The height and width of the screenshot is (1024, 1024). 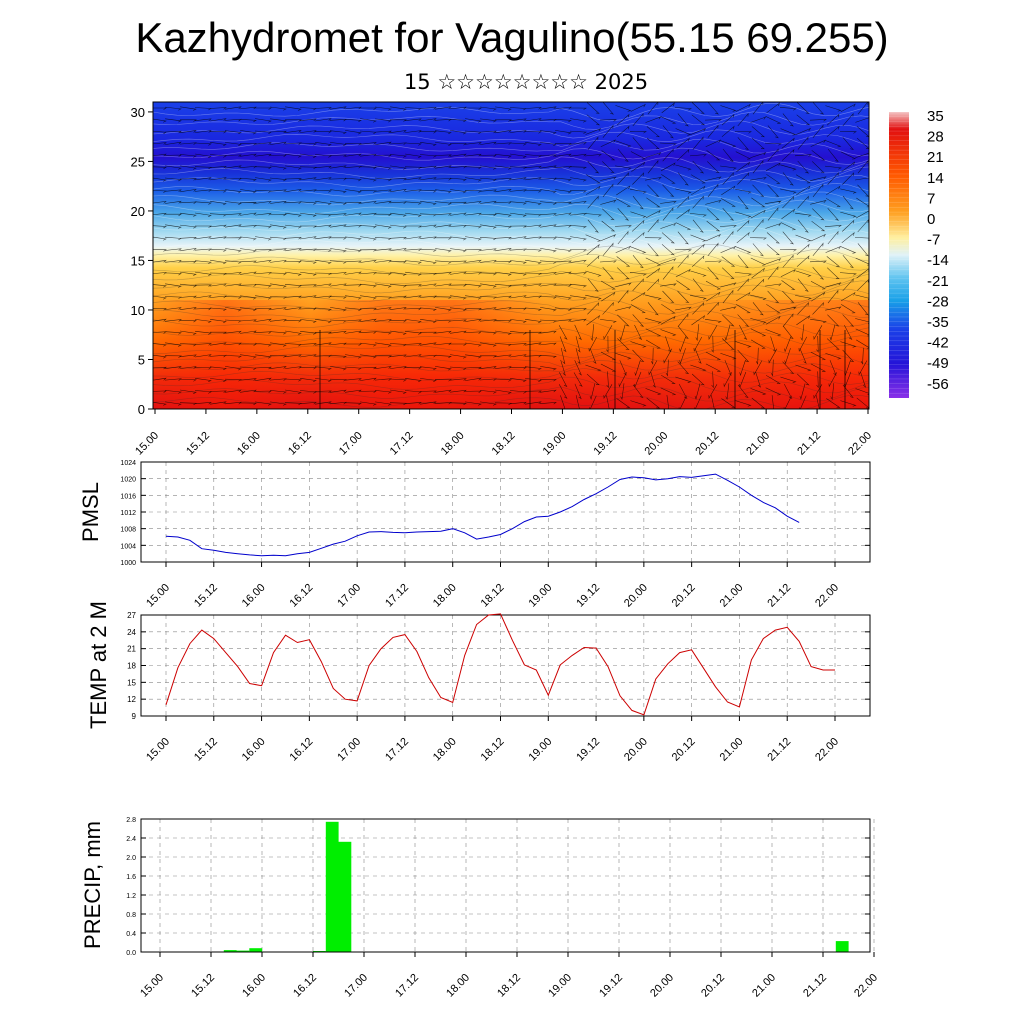 I want to click on pmsl-ylabel: PMSL, so click(x=90, y=512).